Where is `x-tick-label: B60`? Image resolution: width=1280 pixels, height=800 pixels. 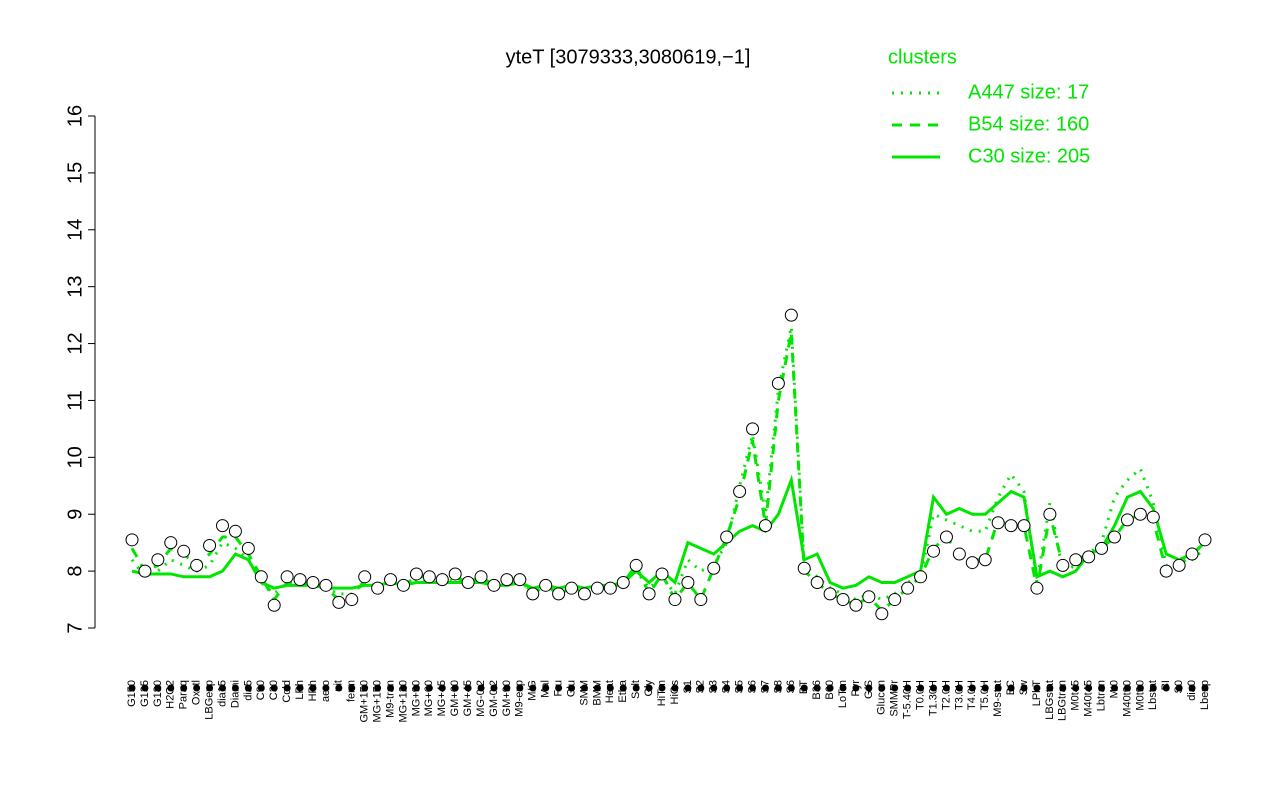 x-tick-label: B60 is located at coordinates (830, 690).